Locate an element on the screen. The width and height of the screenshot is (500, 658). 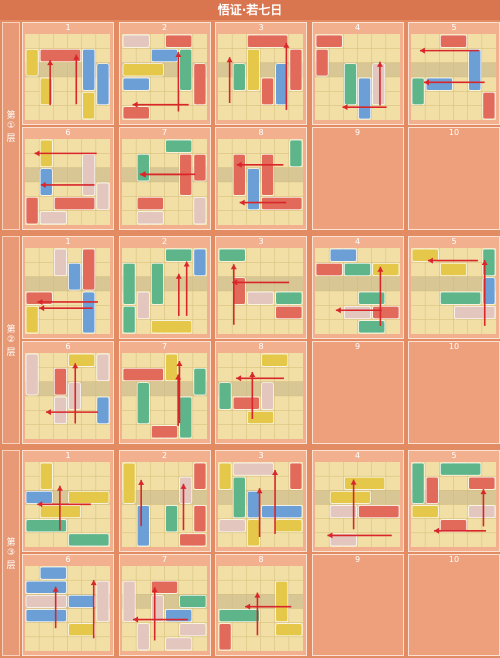
puzzle-number: 7 is located at coordinates (164, 346).